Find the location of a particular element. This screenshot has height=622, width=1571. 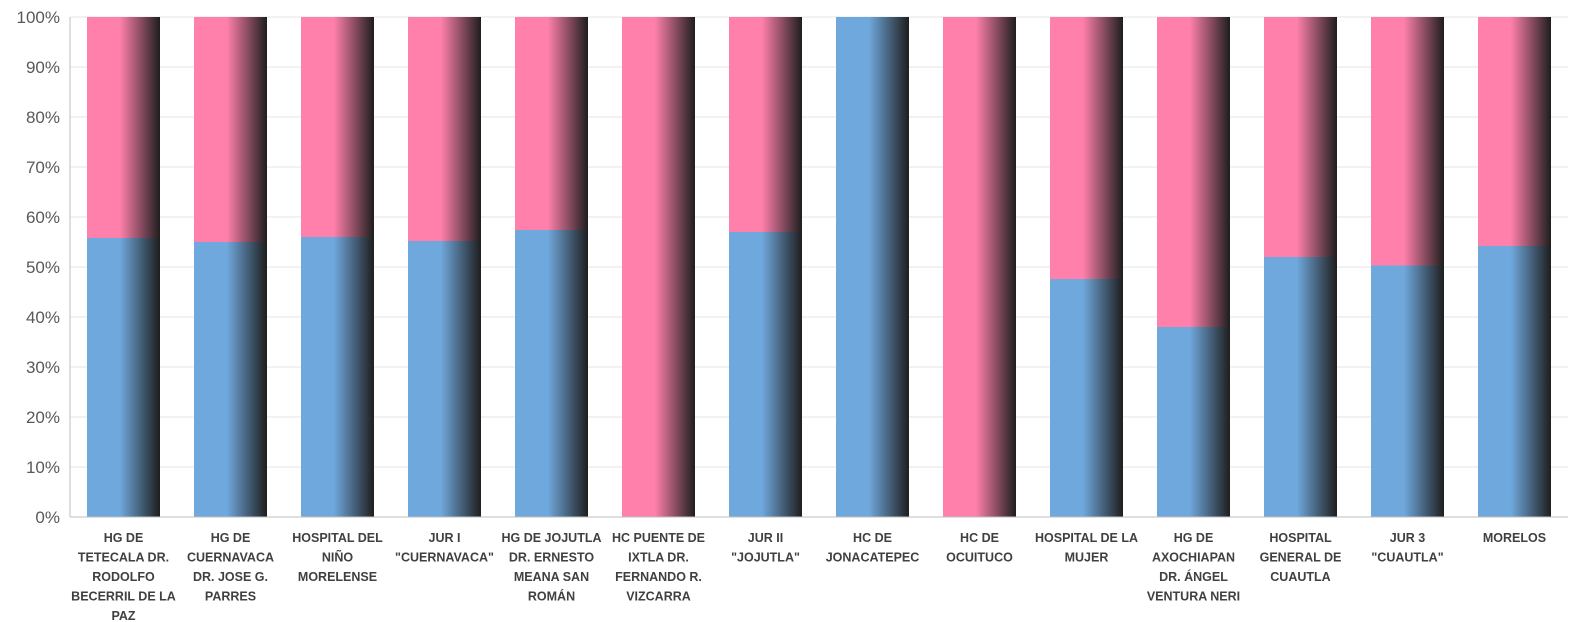

x-tick-label: HOSPITAL GENERAL DE CUAUTLA is located at coordinates (1301, 557).